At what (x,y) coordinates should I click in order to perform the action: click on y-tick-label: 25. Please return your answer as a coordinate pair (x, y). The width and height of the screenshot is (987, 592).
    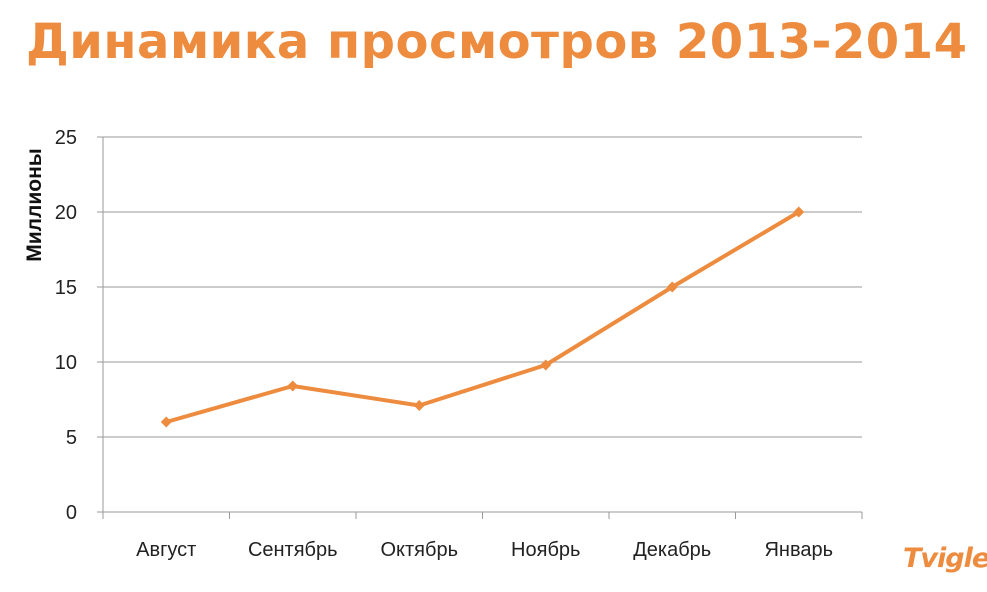
    Looking at the image, I should click on (66, 138).